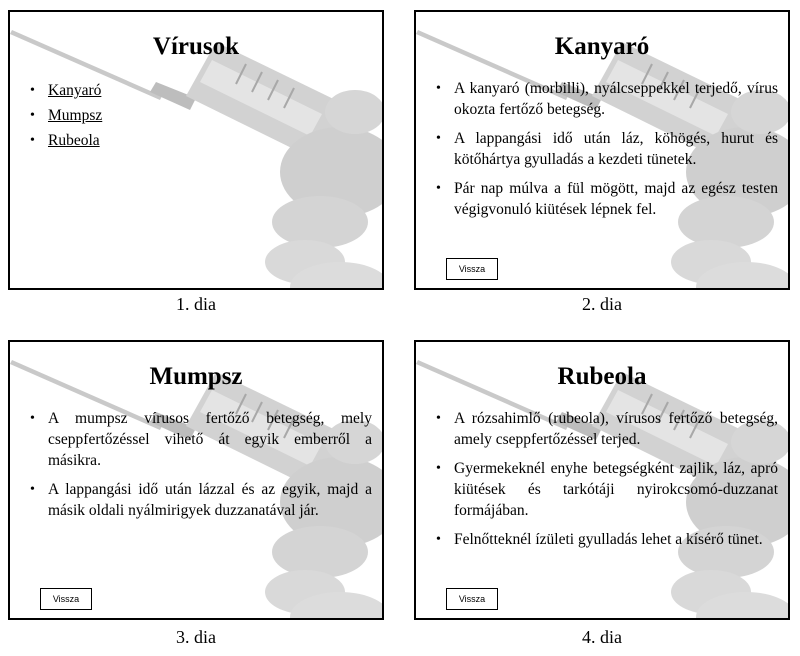  I want to click on link-rubeola: Rubeola, so click(74, 140).